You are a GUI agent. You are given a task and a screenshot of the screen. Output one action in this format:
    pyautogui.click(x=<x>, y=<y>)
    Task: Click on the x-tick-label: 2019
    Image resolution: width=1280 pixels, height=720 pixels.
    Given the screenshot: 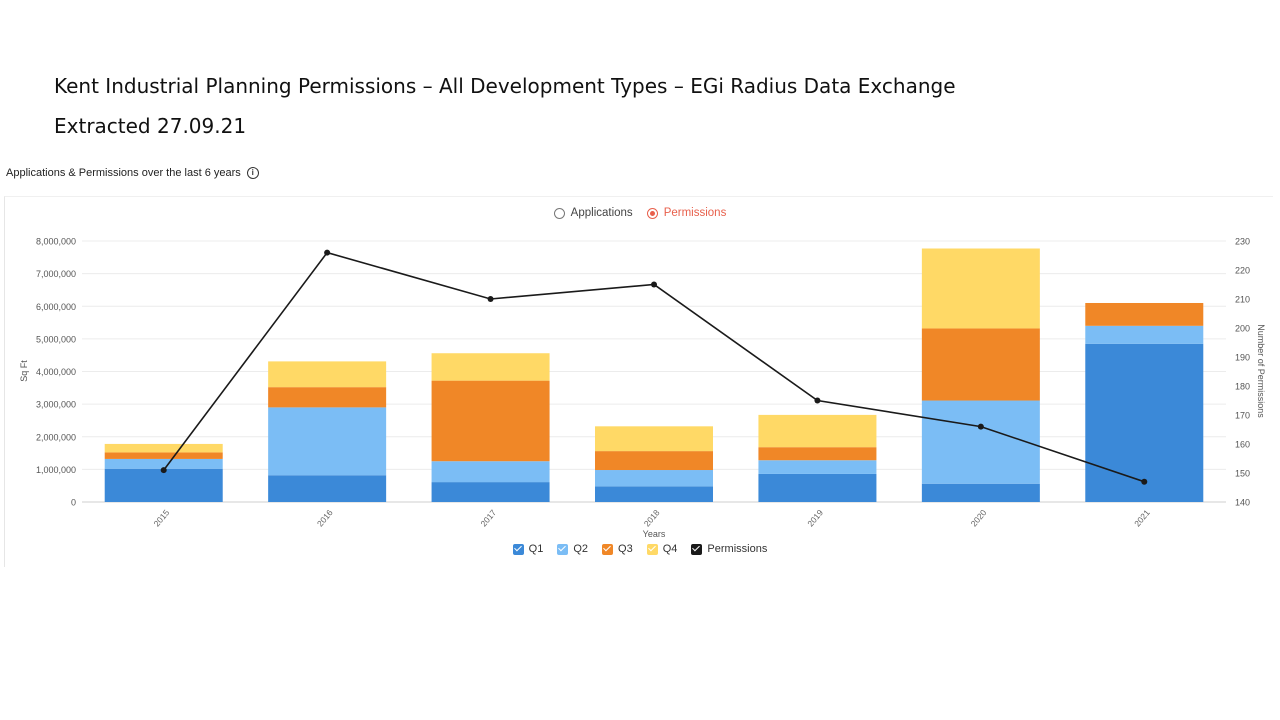 What is the action you would take?
    pyautogui.click(x=815, y=517)
    